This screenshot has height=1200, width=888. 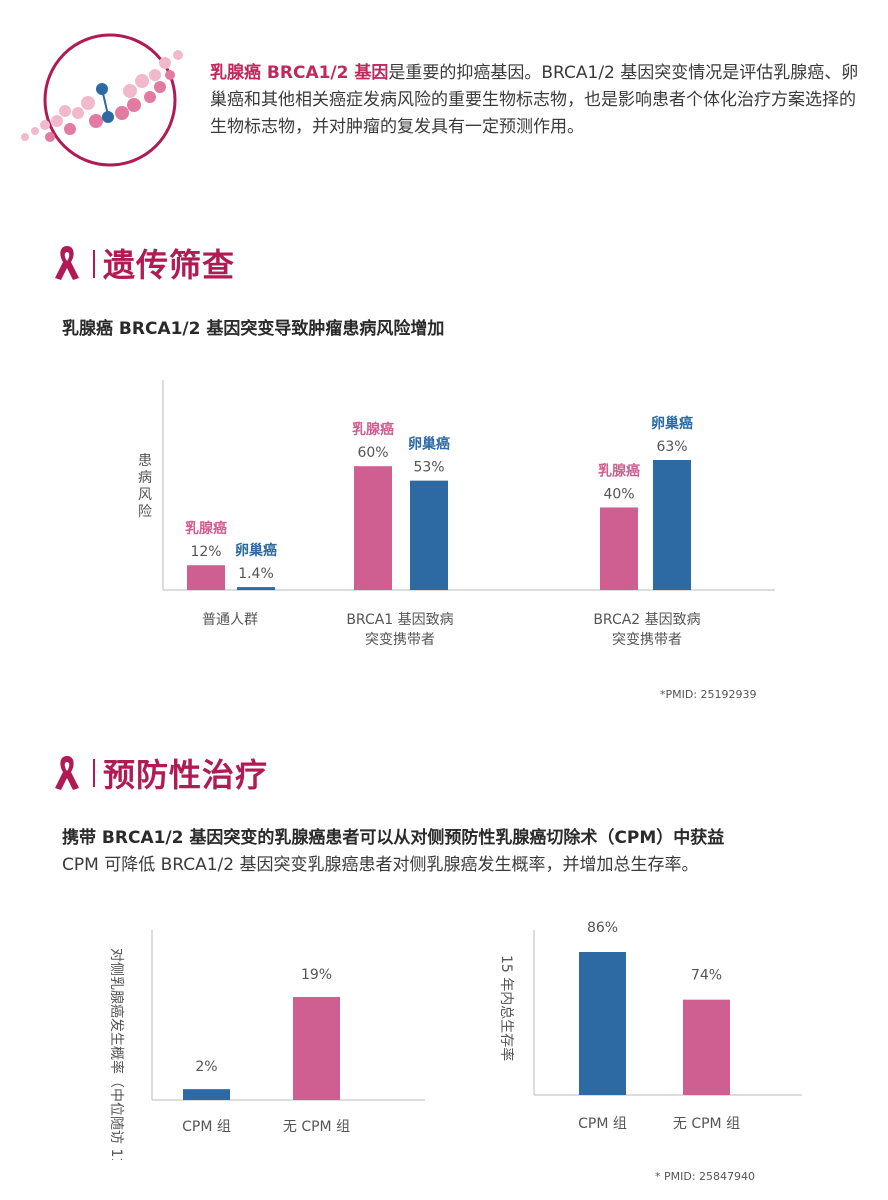 I want to click on category-label: 普通人群, so click(x=230, y=620).